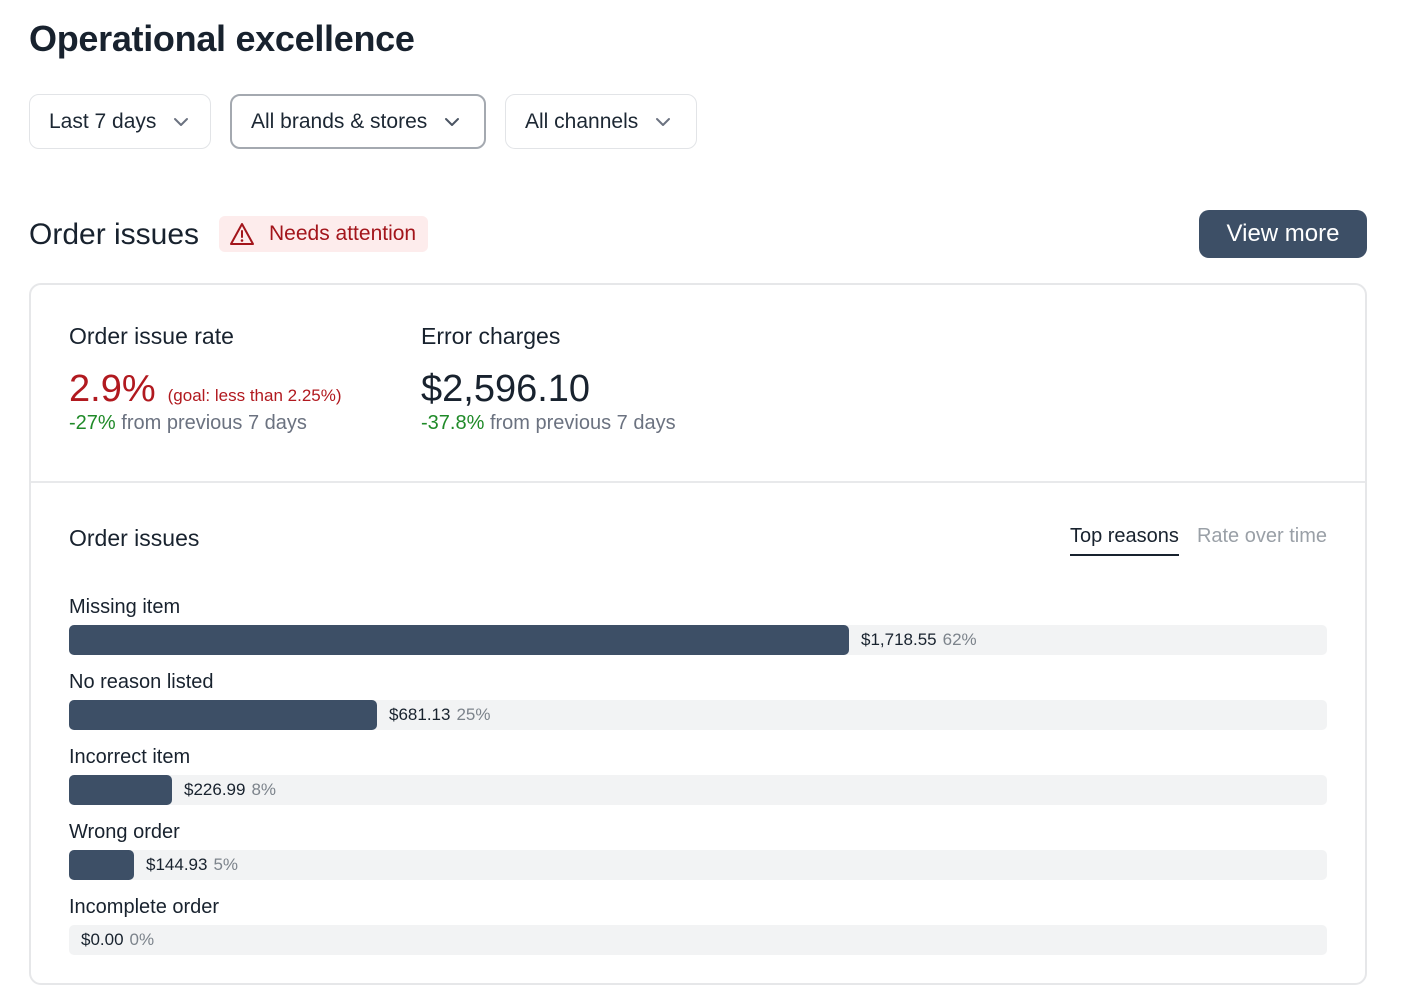  Describe the element at coordinates (112, 389) in the screenshot. I see `metric-value: 2.9%` at that location.